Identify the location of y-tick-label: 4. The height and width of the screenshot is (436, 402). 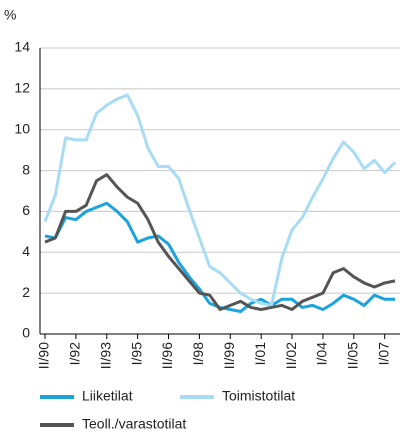
(26, 251).